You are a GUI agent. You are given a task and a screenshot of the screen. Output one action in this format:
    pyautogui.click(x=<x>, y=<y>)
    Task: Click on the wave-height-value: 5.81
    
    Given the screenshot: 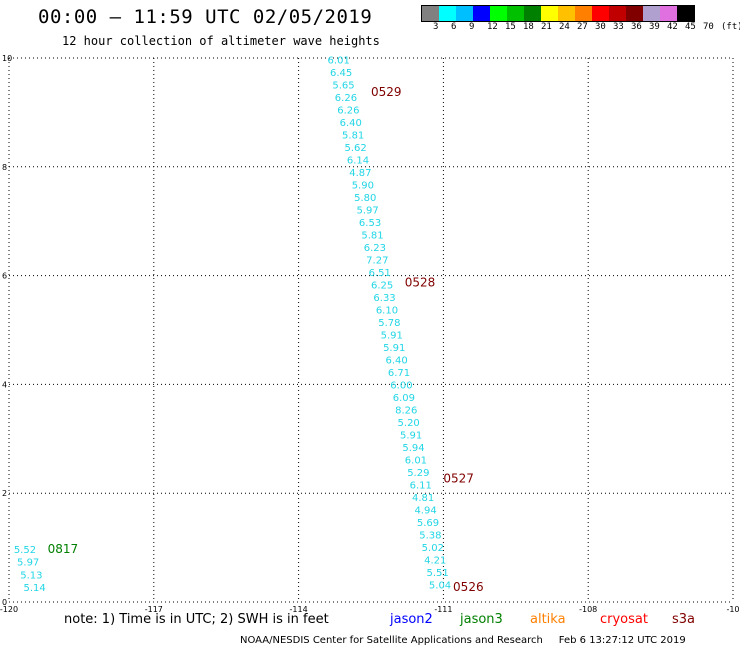 What is the action you would take?
    pyautogui.click(x=372, y=235)
    